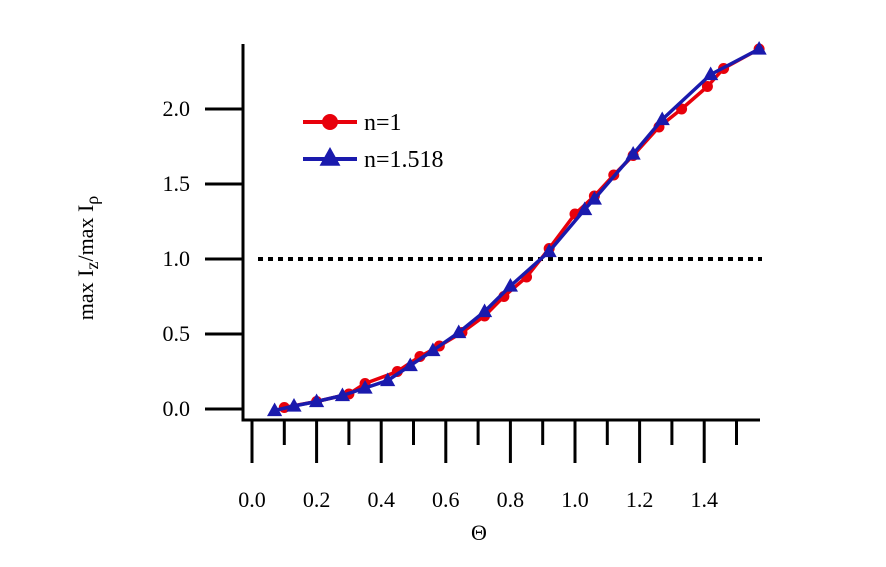  What do you see at coordinates (575, 499) in the screenshot?
I see `x-tick-label: 1.0` at bounding box center [575, 499].